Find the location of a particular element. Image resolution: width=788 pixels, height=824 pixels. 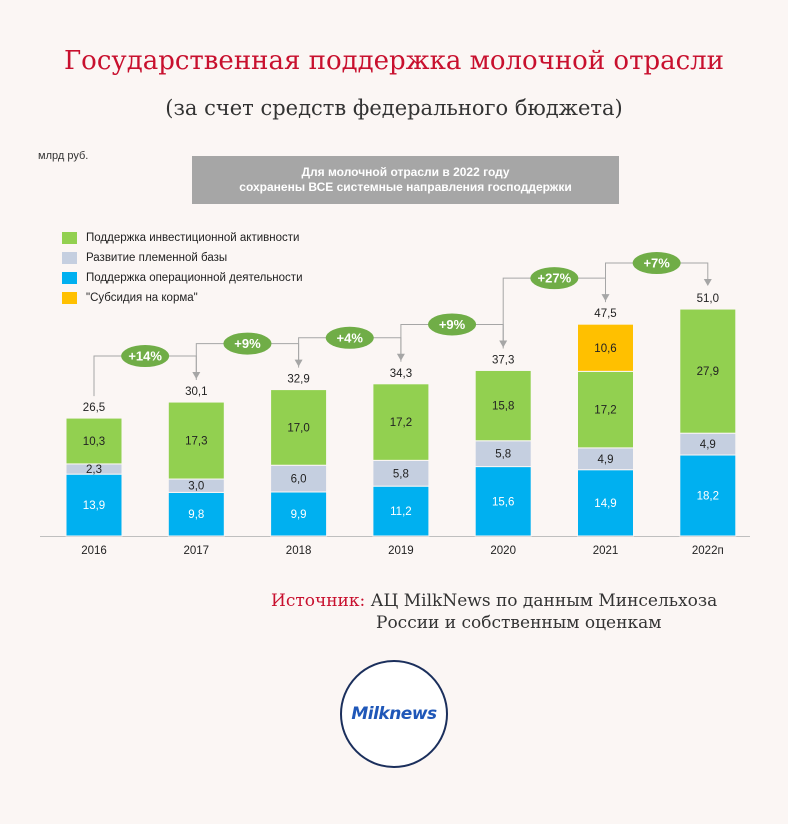

value-label-breeding-2022п: 4,9 is located at coordinates (708, 445).